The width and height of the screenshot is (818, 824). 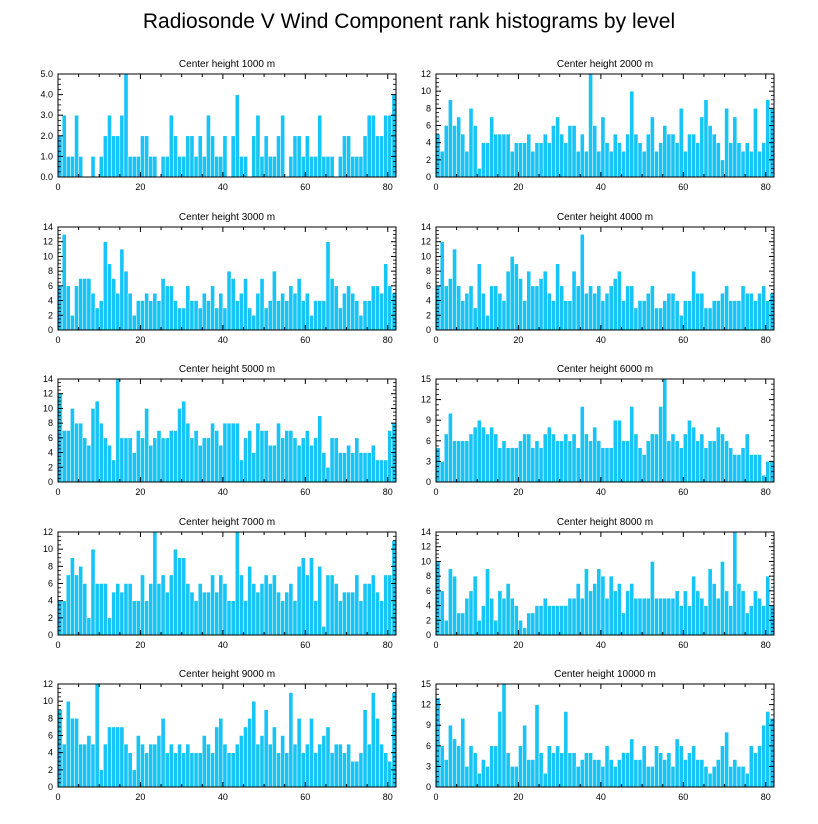 What do you see at coordinates (426, 379) in the screenshot?
I see `y-tick-label: 15` at bounding box center [426, 379].